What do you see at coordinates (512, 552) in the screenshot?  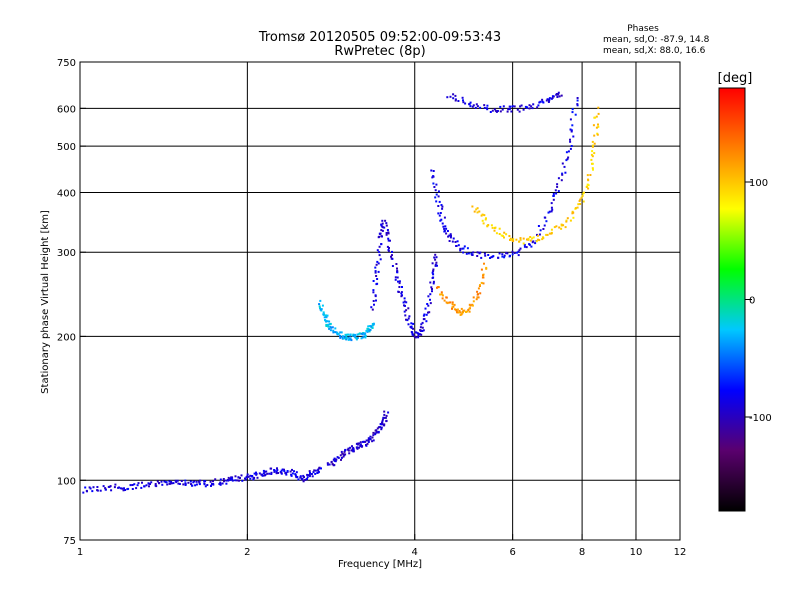 I see `x-tick-label: 6` at bounding box center [512, 552].